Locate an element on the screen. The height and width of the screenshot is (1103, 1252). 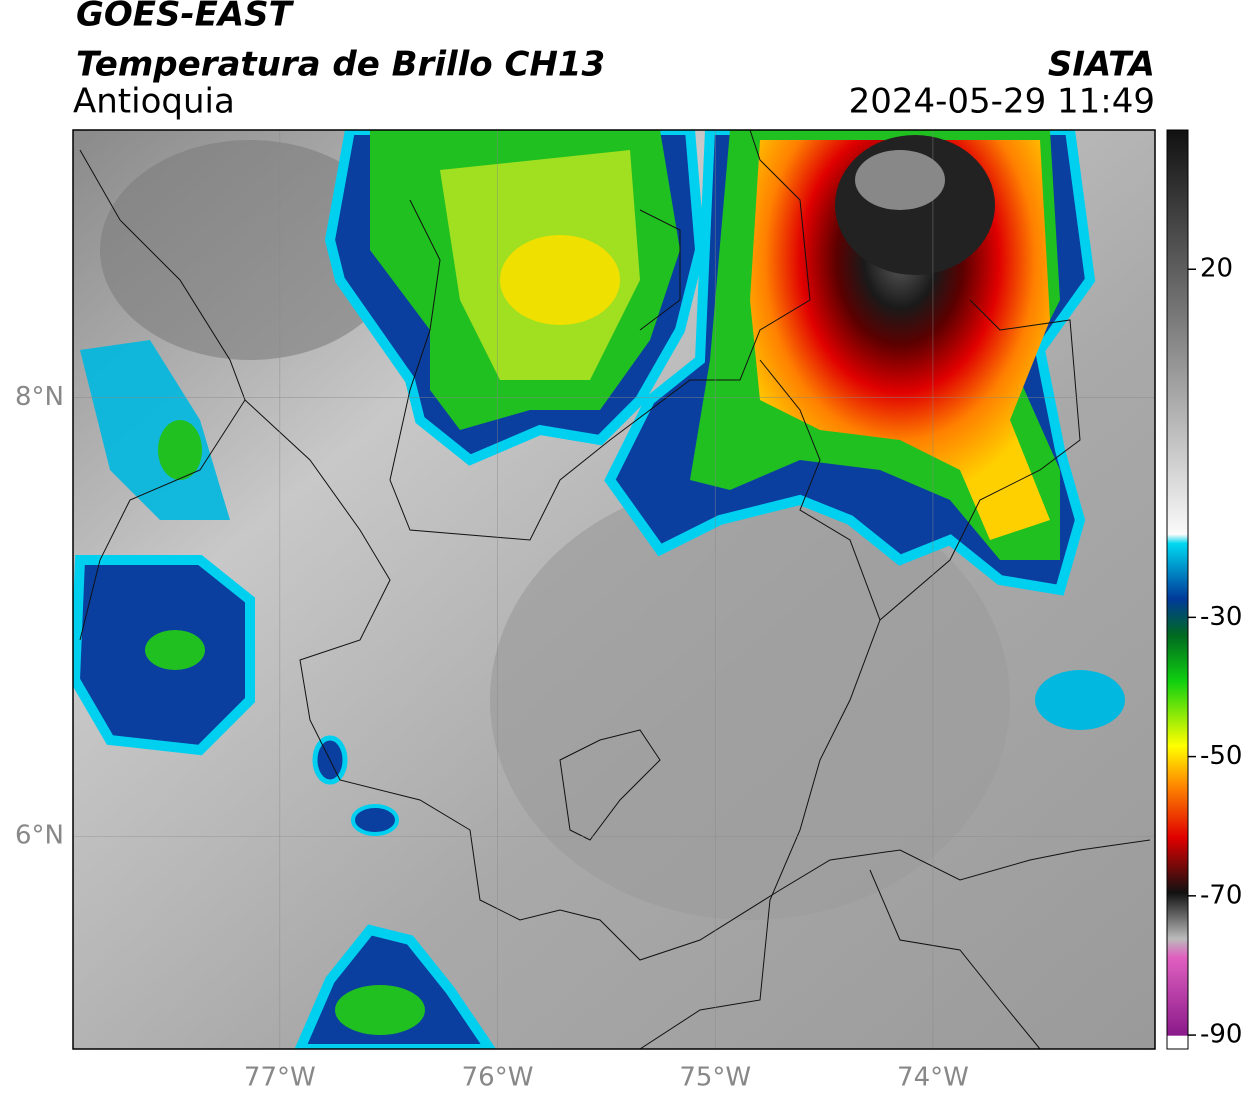
lon-tick-label: 74°W is located at coordinates (933, 1078).